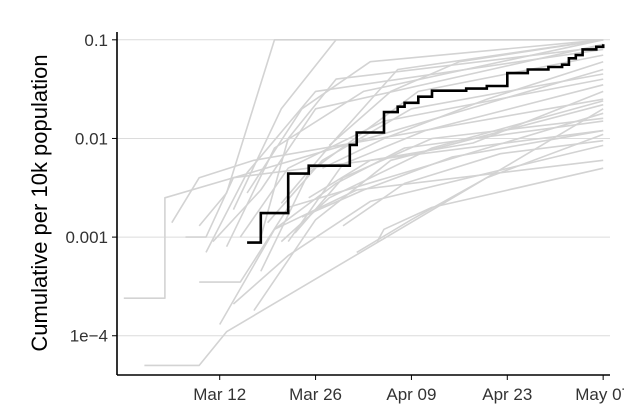 The image size is (624, 412). Describe the element at coordinates (91, 138) in the screenshot. I see `y-tick-label: 0.01` at that location.